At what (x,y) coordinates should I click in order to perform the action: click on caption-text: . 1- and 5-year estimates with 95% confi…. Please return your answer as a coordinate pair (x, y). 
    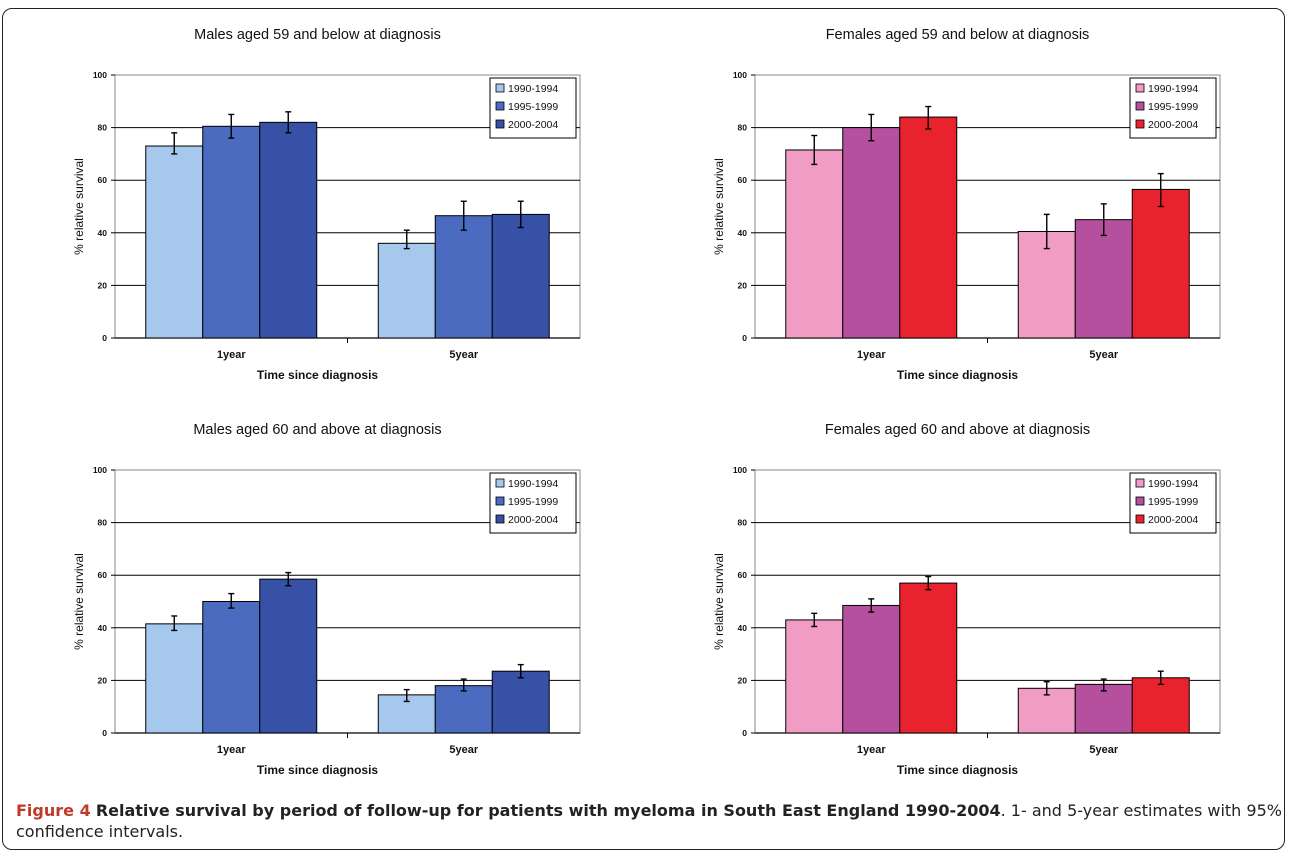
    Looking at the image, I should click on (649, 821).